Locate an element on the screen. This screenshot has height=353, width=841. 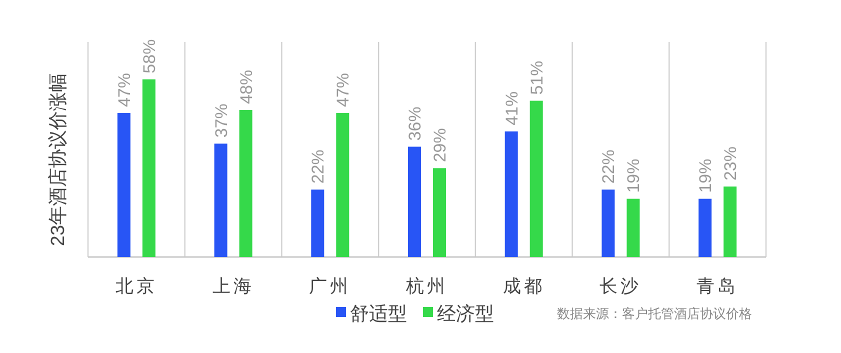
source-note: 数据来源：客户托管酒店协议价格 is located at coordinates (654, 313).